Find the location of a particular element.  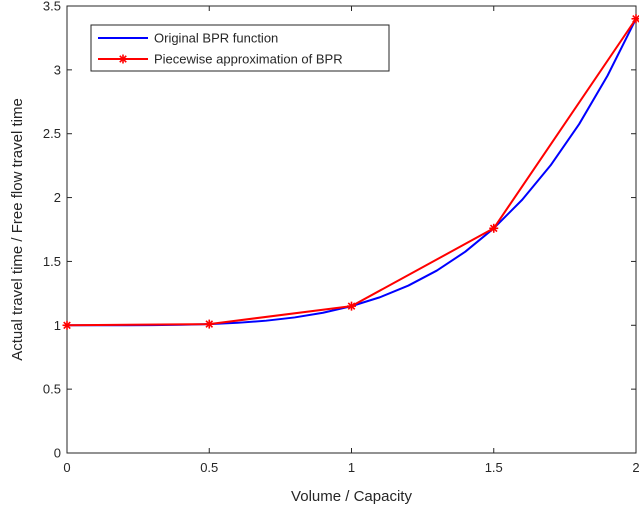

legend-box is located at coordinates (240, 48).